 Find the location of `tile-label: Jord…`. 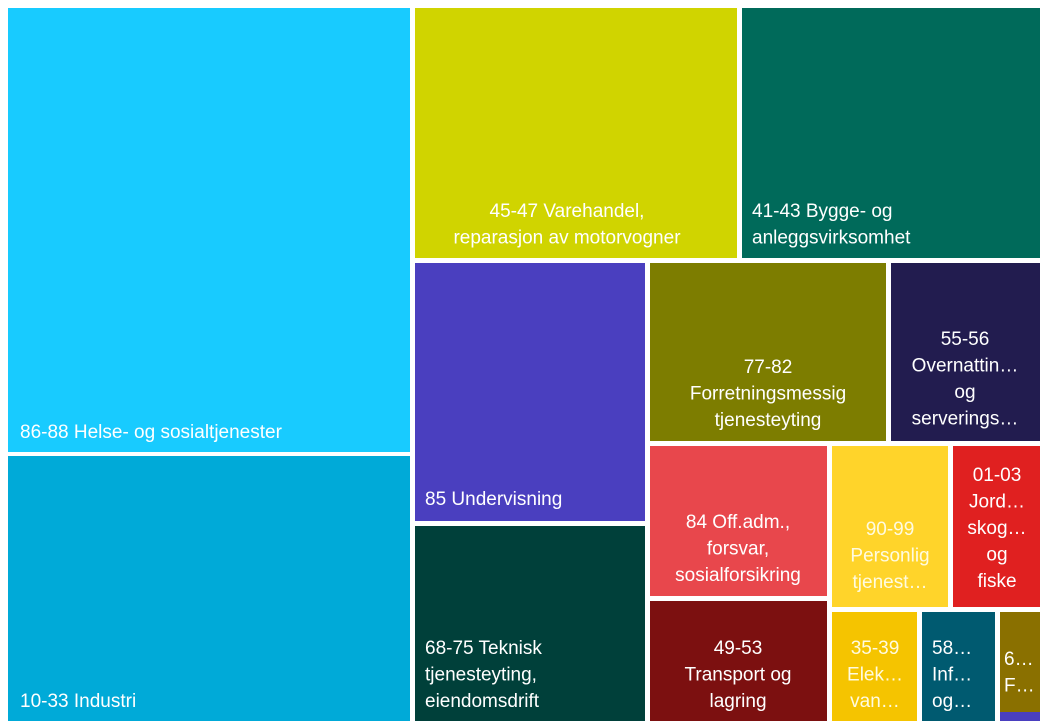

tile-label: Jord… is located at coordinates (997, 502).